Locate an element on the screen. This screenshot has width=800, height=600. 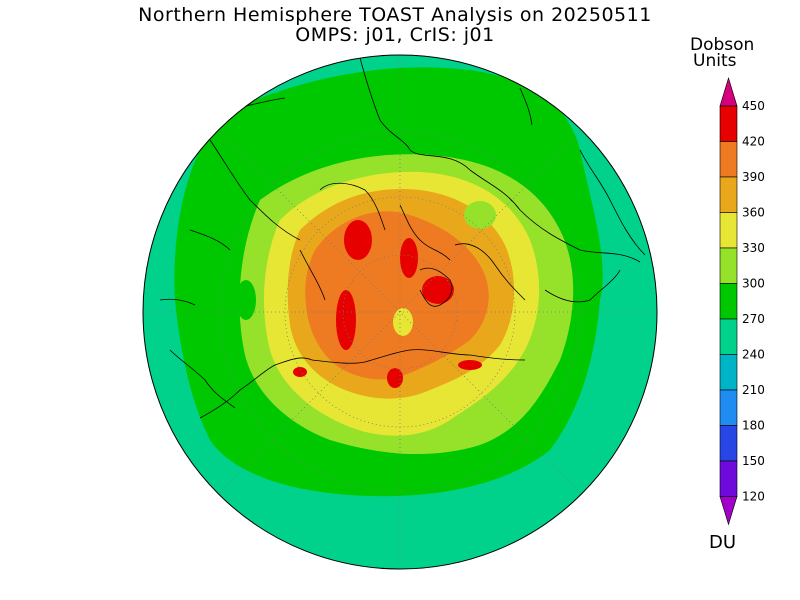
colorbar-tick-label: 330 is located at coordinates (753, 248).